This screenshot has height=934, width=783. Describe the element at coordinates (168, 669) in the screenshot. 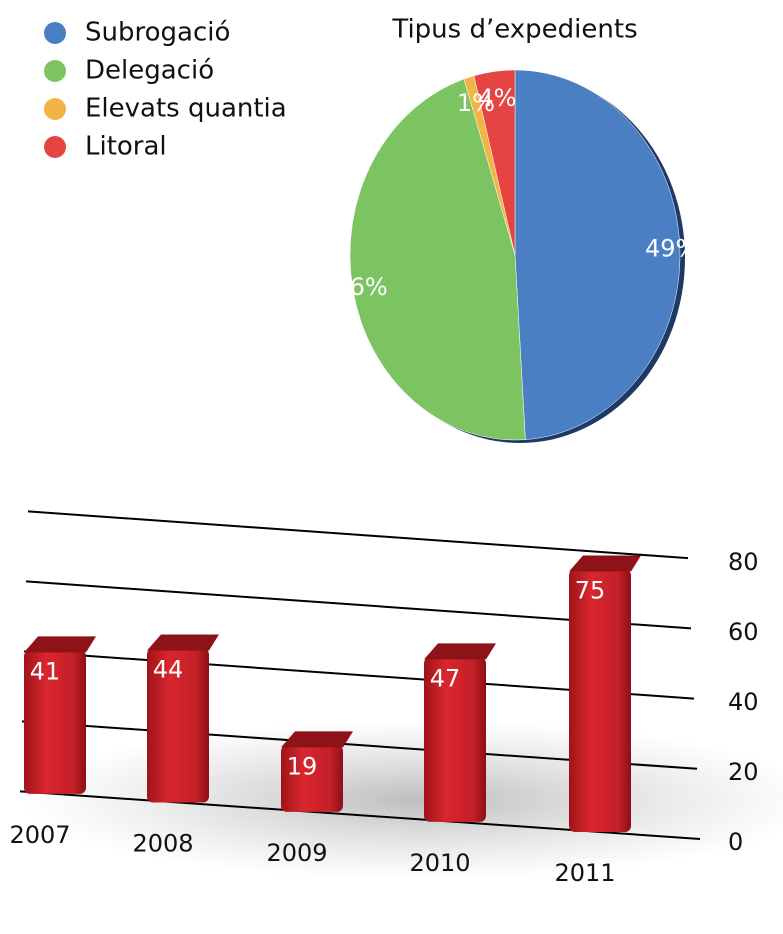

I see `data-label: 44` at that location.